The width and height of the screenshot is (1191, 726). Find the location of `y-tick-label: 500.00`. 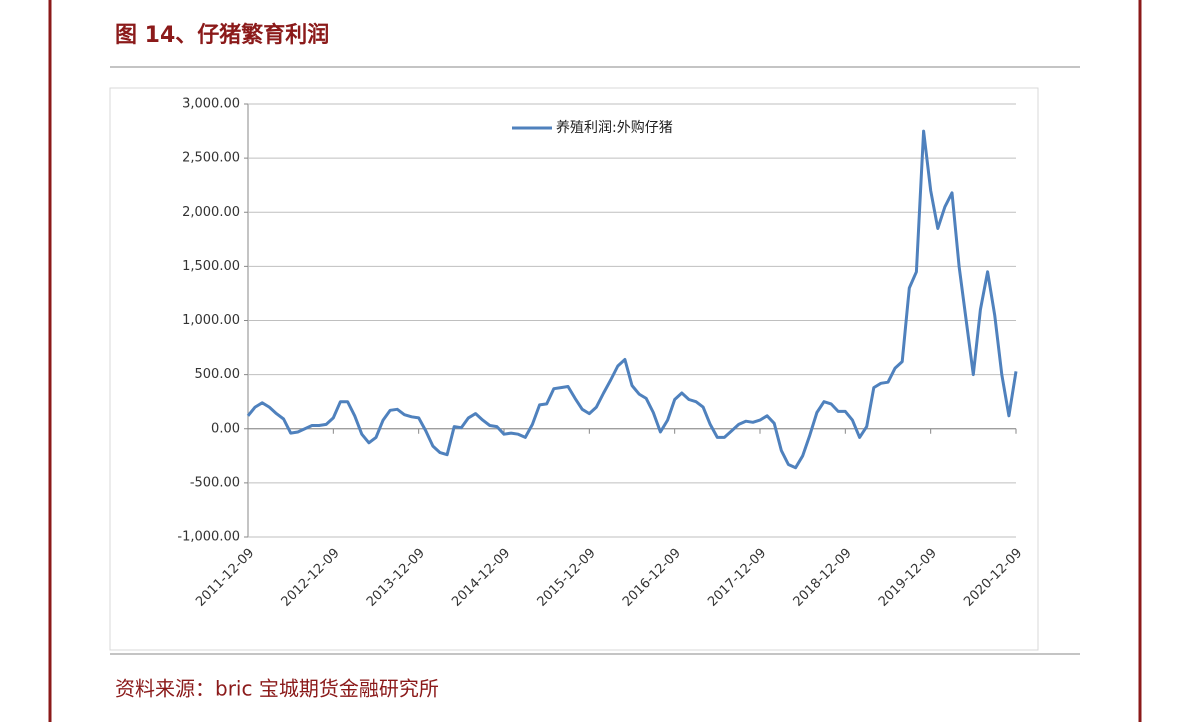

y-tick-label: 500.00 is located at coordinates (218, 374).